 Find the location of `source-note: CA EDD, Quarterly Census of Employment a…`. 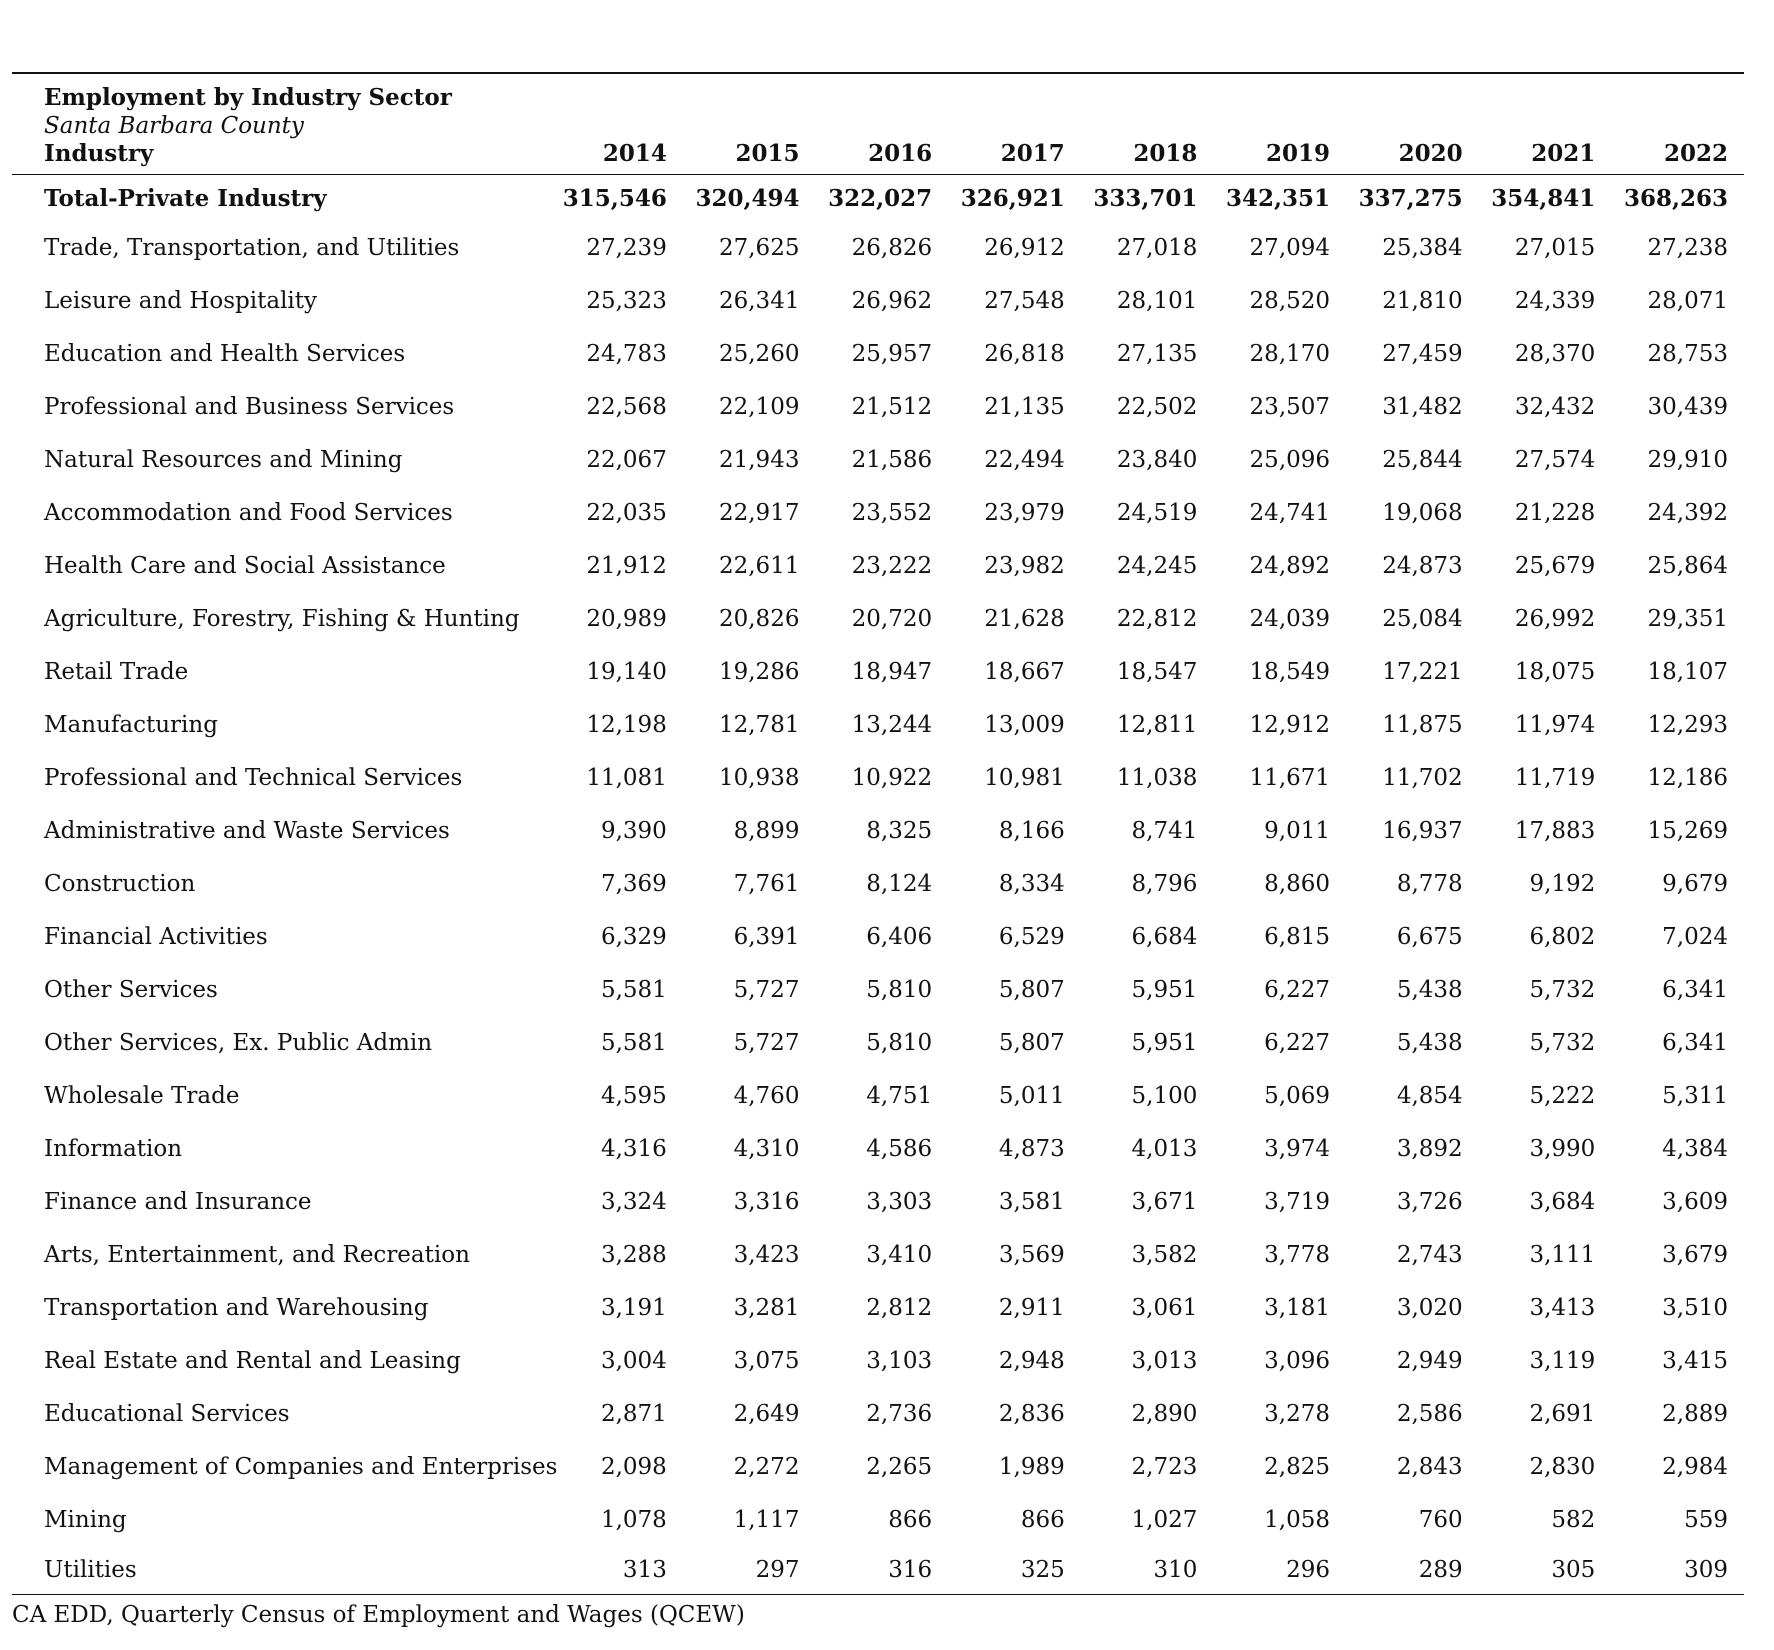

source-note: CA EDD, Quarterly Census of Employment a… is located at coordinates (378, 1615).